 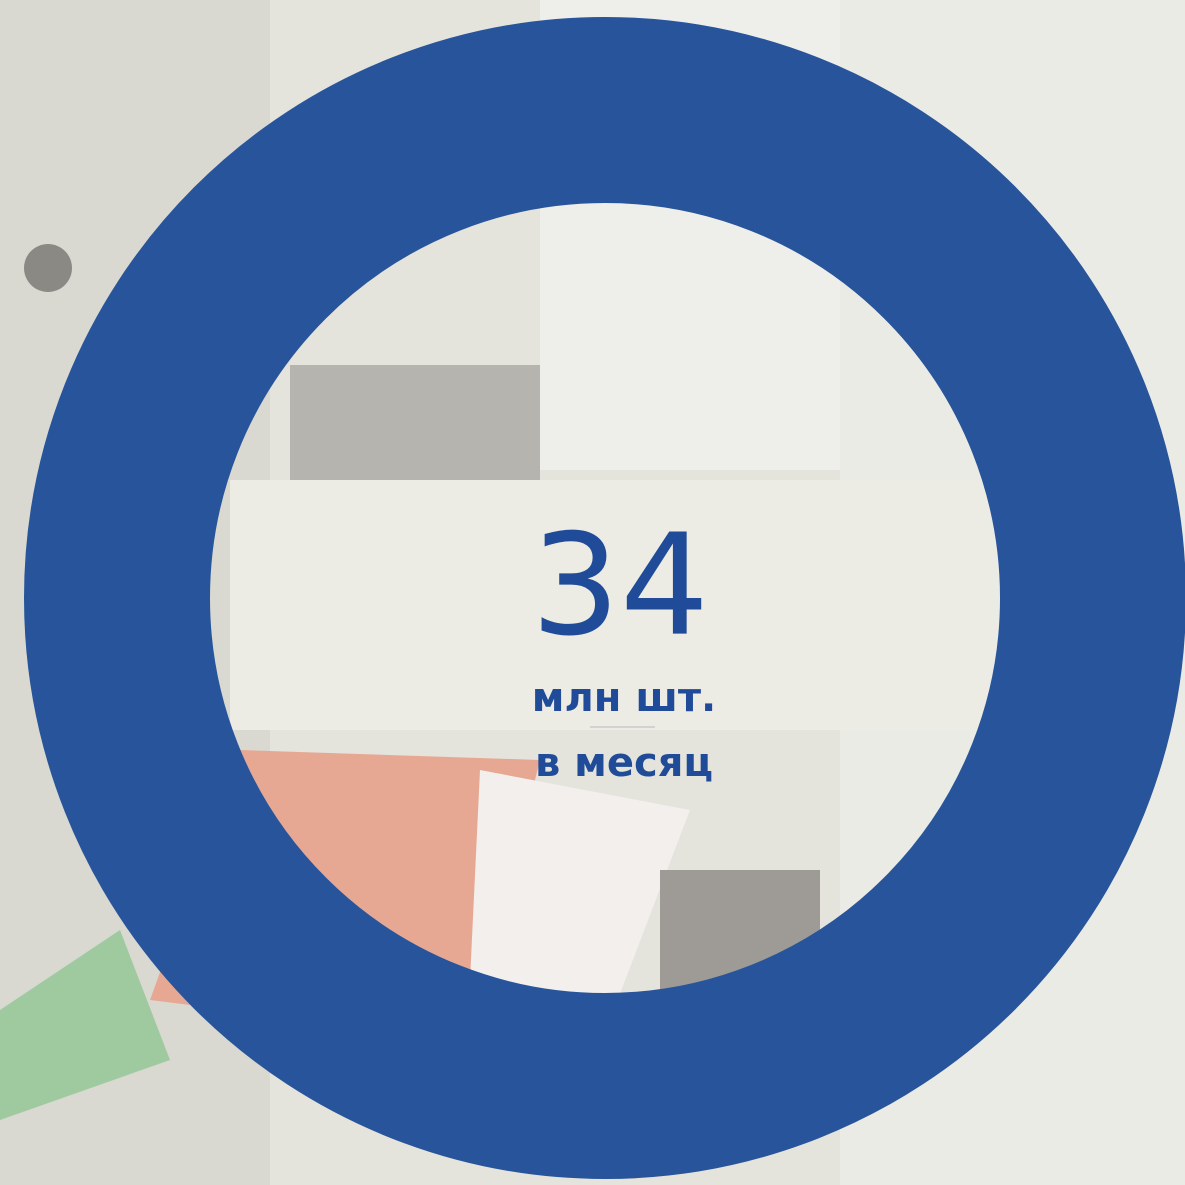 What do you see at coordinates (85, 1025) in the screenshot?
I see `background-green-box` at bounding box center [85, 1025].